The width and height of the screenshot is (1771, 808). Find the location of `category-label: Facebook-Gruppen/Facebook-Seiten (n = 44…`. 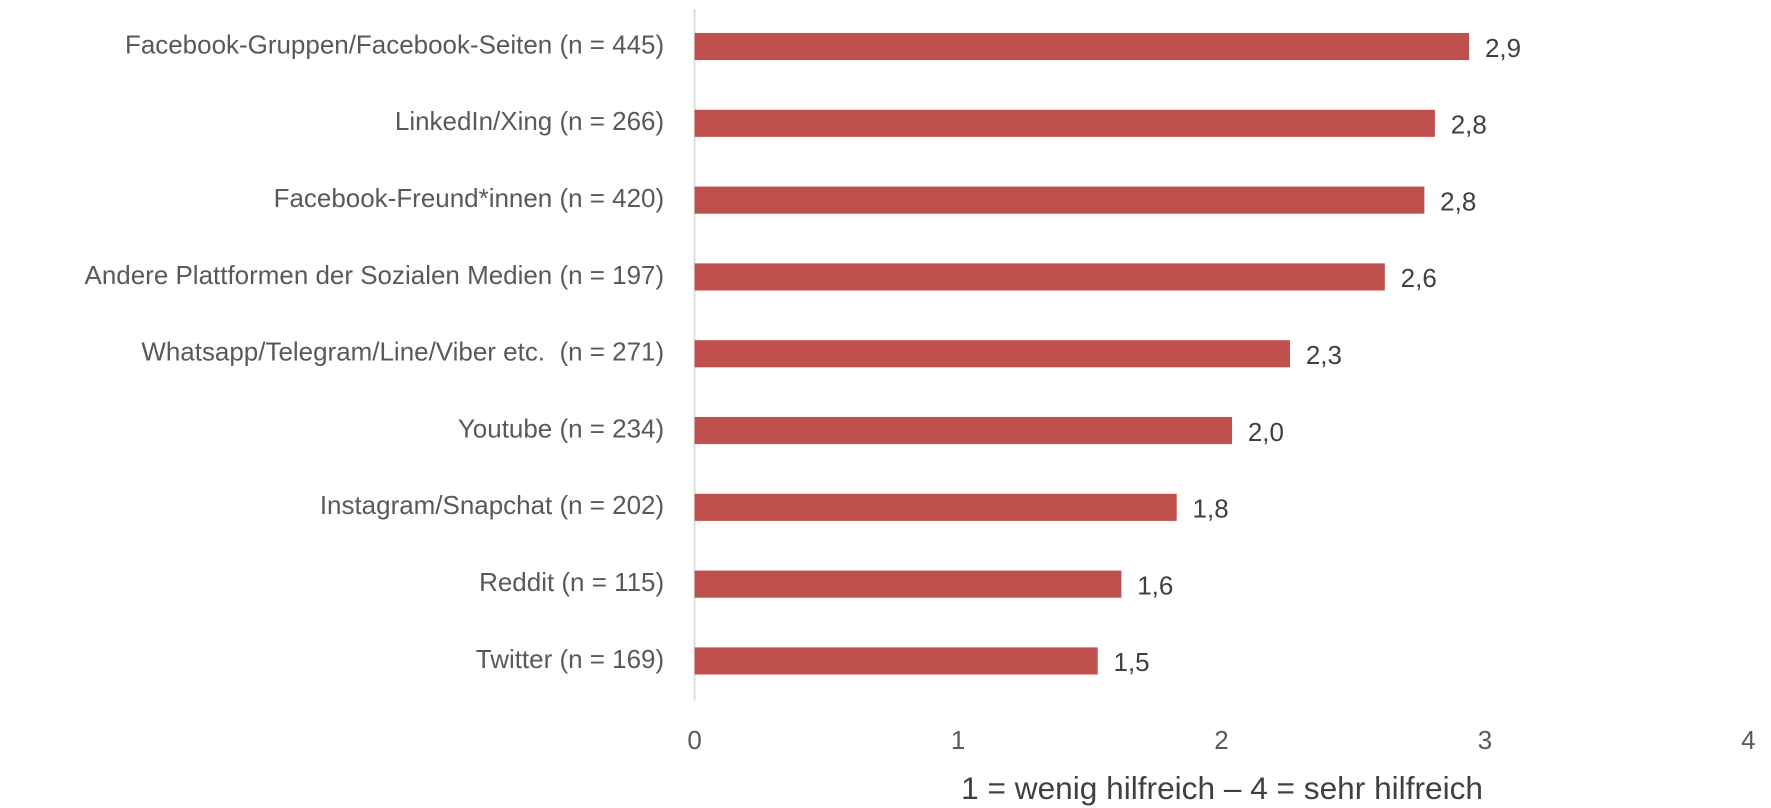

category-label: Facebook-Gruppen/Facebook-Seiten (n = 44… is located at coordinates (394, 44).